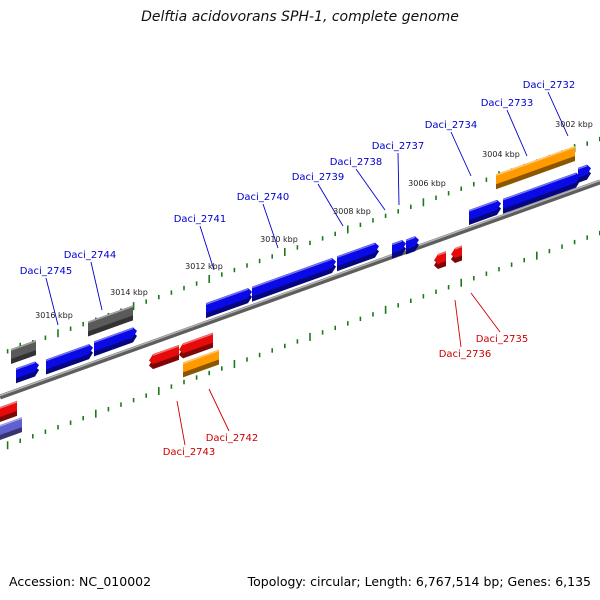 This screenshot has height=600, width=600. What do you see at coordinates (501, 154) in the screenshot?
I see `scale-label: 3004 kbp` at bounding box center [501, 154].